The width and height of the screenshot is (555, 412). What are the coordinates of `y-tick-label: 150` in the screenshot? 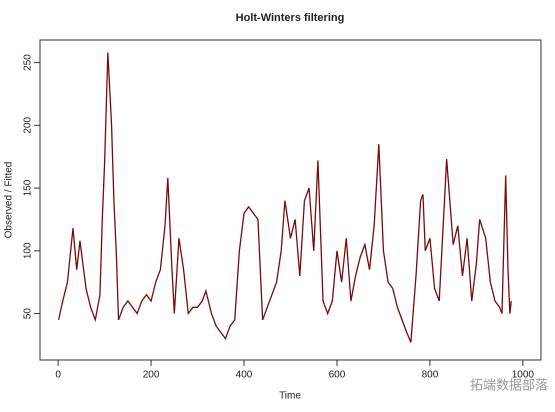 It's located at (28, 187).